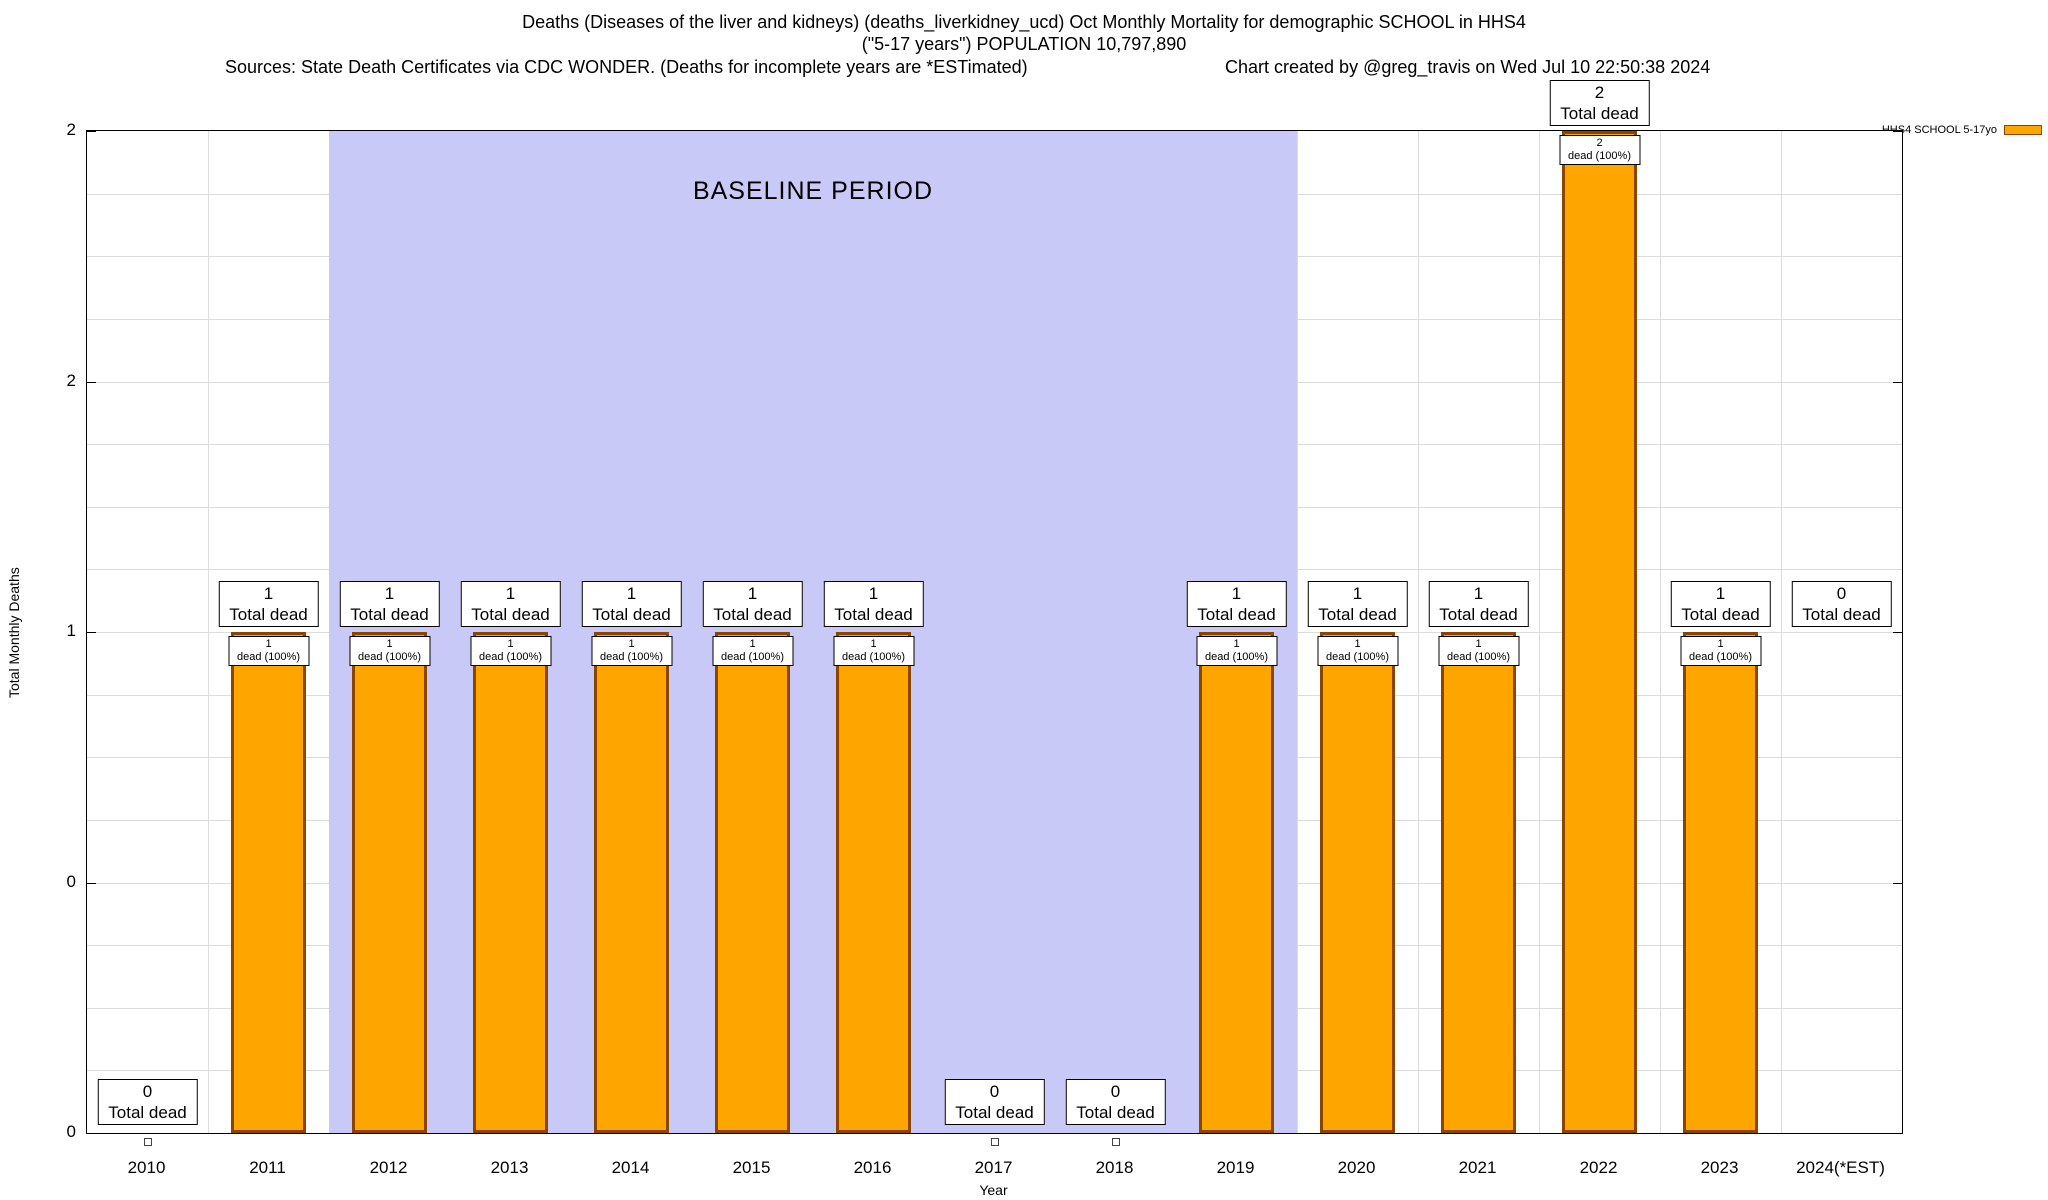  What do you see at coordinates (2023, 130) in the screenshot?
I see `legend-swatch` at bounding box center [2023, 130].